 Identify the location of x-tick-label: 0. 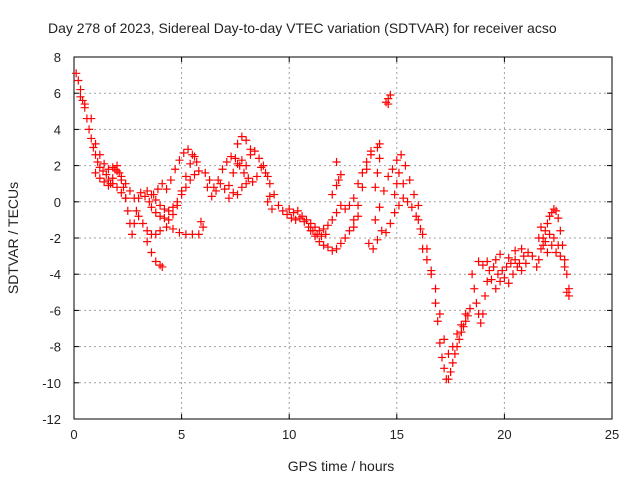
(73, 434).